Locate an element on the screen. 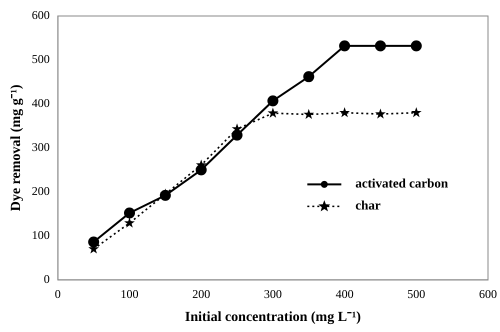 Image resolution: width=500 pixels, height=332 pixels. x-tick-label: 500 is located at coordinates (416, 294).